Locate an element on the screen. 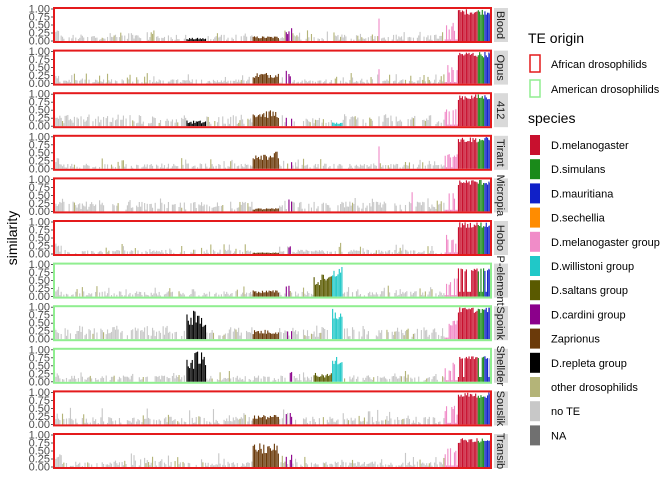 The image size is (672, 480). panel-border is located at coordinates (272, 451).